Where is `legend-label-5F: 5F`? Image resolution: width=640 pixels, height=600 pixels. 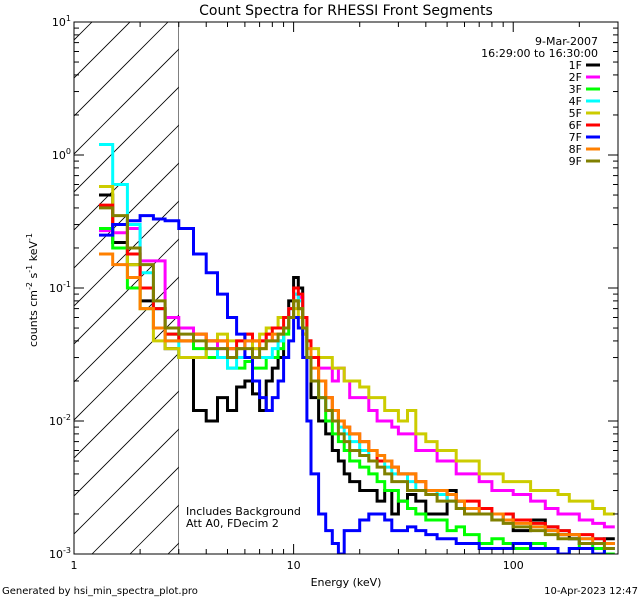
legend-label-5F: 5F is located at coordinates (575, 113).